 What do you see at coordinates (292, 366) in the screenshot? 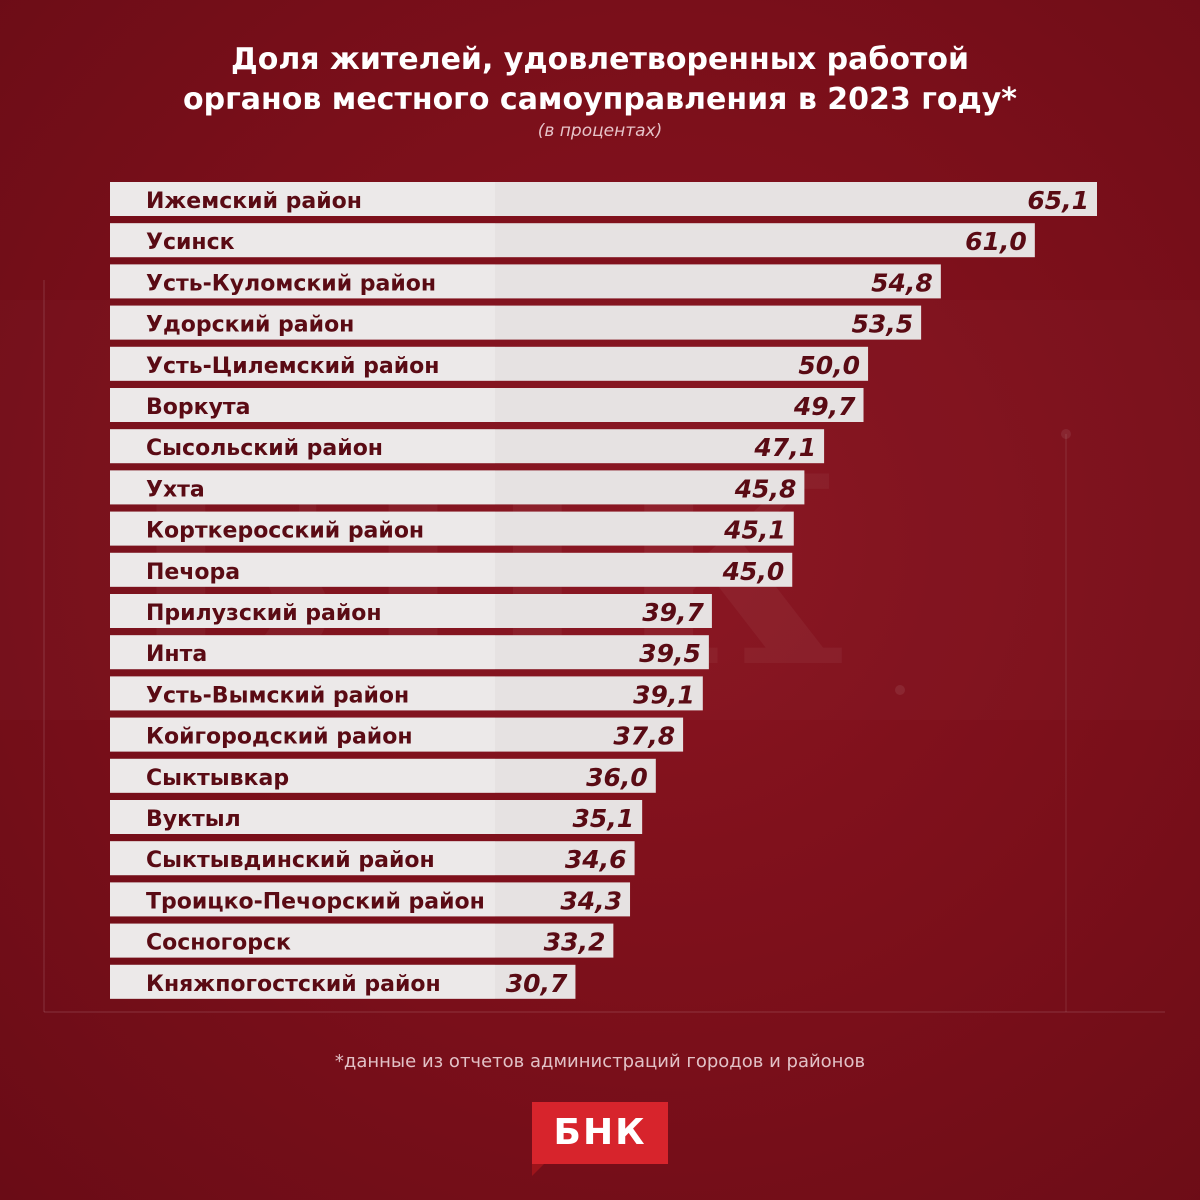
I see `bar-label: Усть-Цилемский район` at bounding box center [292, 366].